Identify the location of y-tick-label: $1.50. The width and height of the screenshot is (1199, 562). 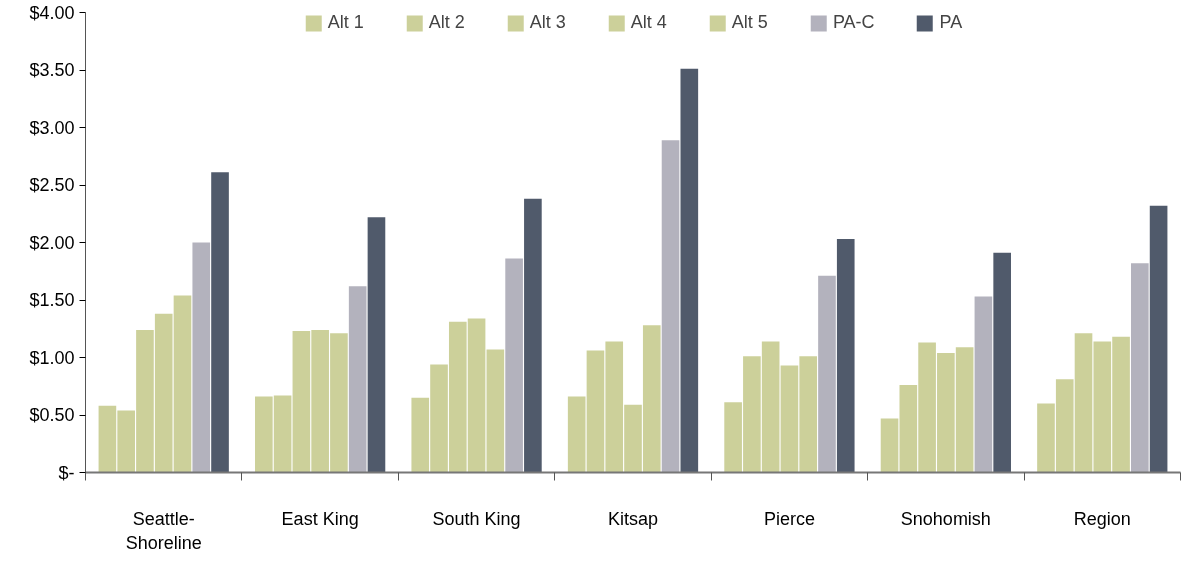
(52, 300).